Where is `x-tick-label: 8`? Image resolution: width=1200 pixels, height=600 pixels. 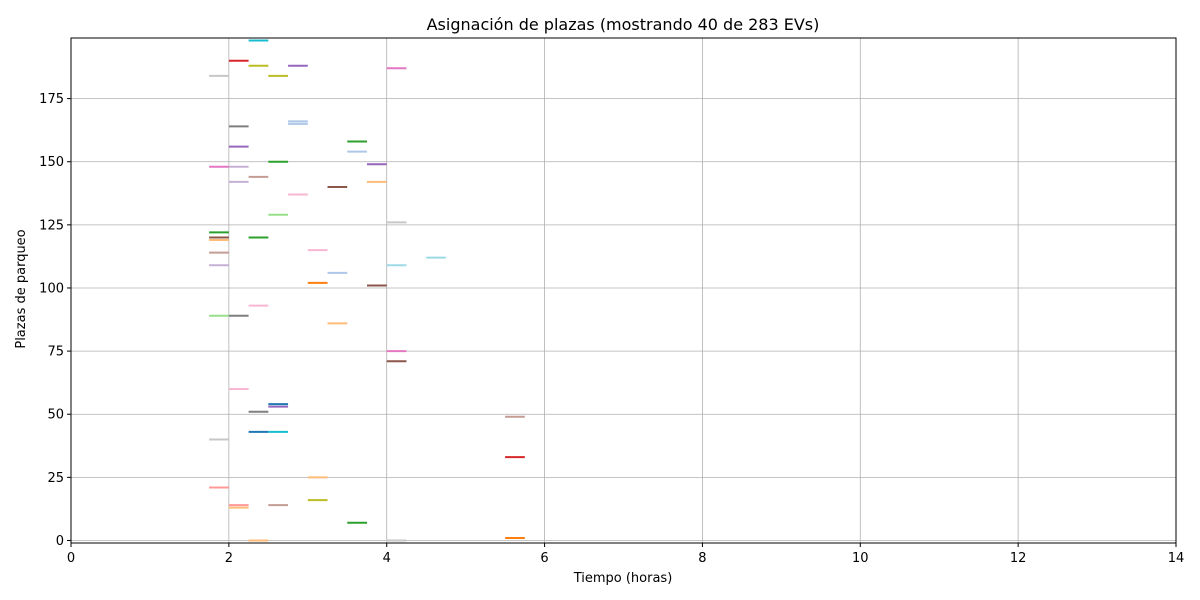
x-tick-label: 8 is located at coordinates (702, 558).